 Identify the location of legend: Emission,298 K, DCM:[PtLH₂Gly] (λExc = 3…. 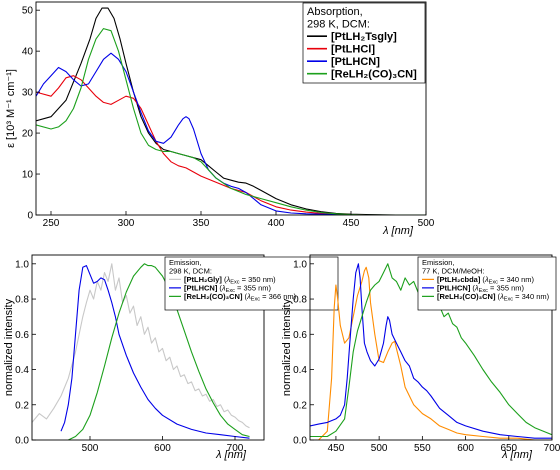
(251, 283).